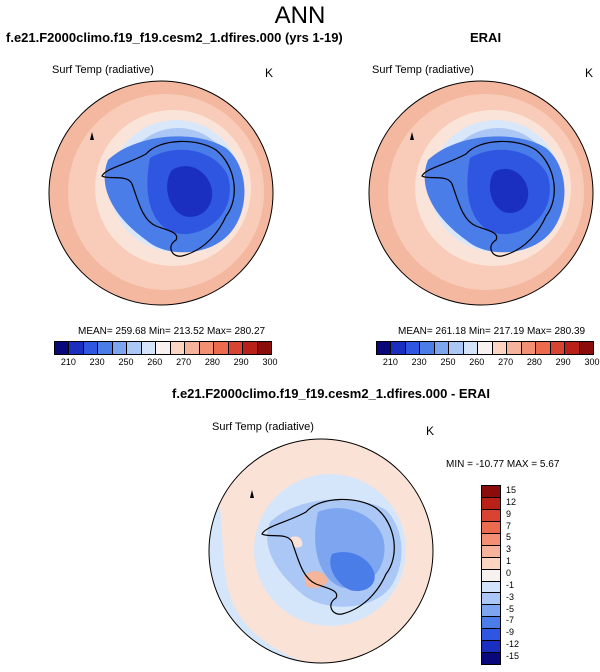  What do you see at coordinates (506, 362) in the screenshot?
I see `panel-2-colorbar-label: 270` at bounding box center [506, 362].